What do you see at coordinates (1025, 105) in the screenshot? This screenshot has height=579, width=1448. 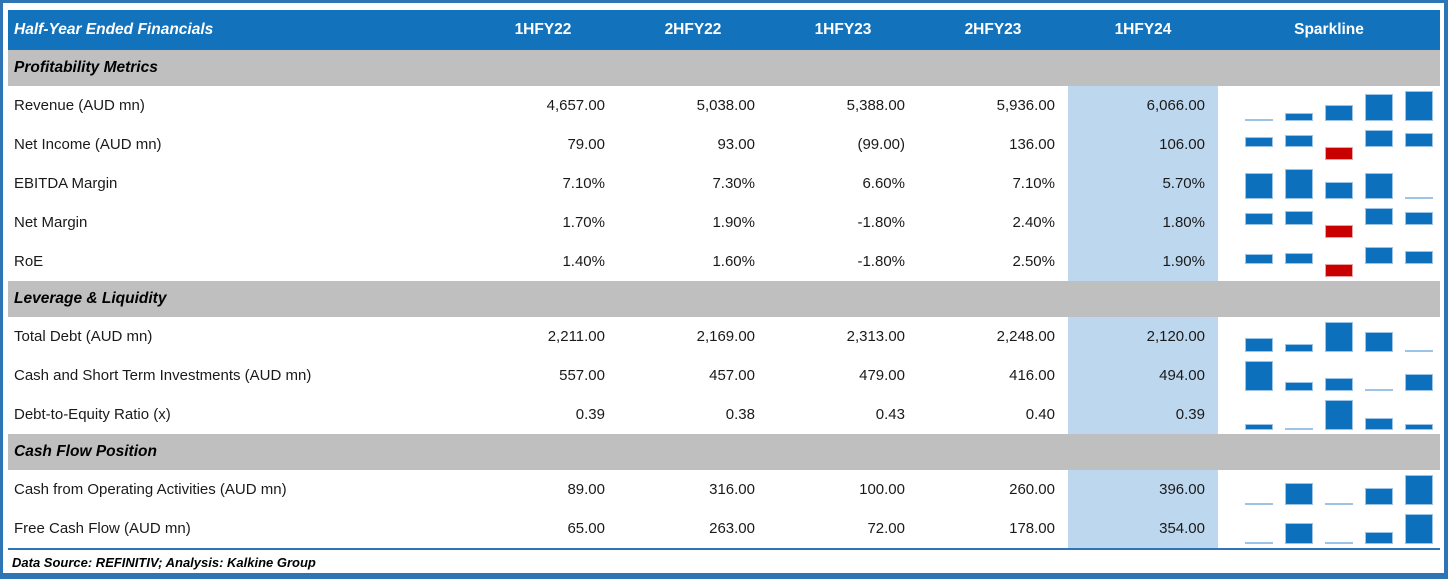 I see `value-cell-2hfy23: 5,936.00` at bounding box center [1025, 105].